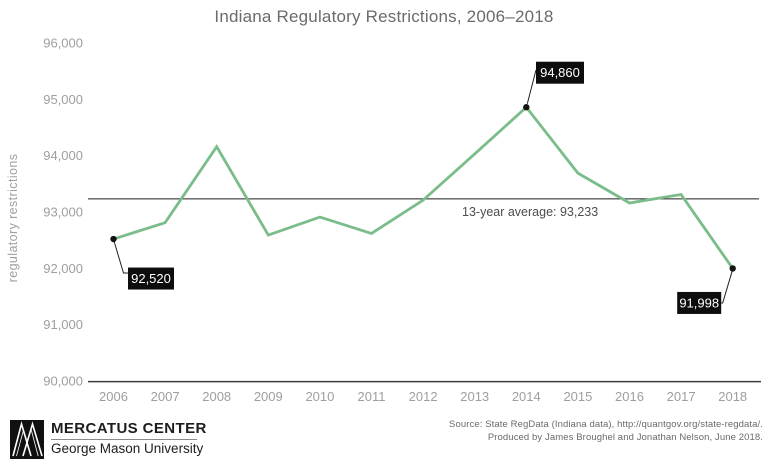  Describe the element at coordinates (27, 439) in the screenshot. I see `mercatus-logo-icon` at that location.